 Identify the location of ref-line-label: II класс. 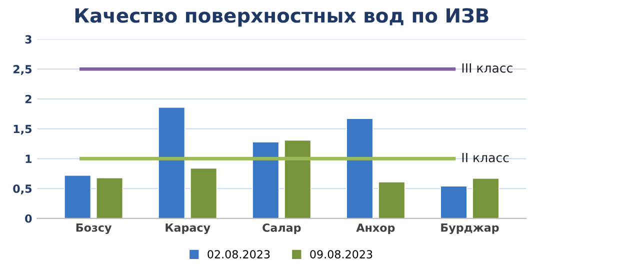
(485, 157).